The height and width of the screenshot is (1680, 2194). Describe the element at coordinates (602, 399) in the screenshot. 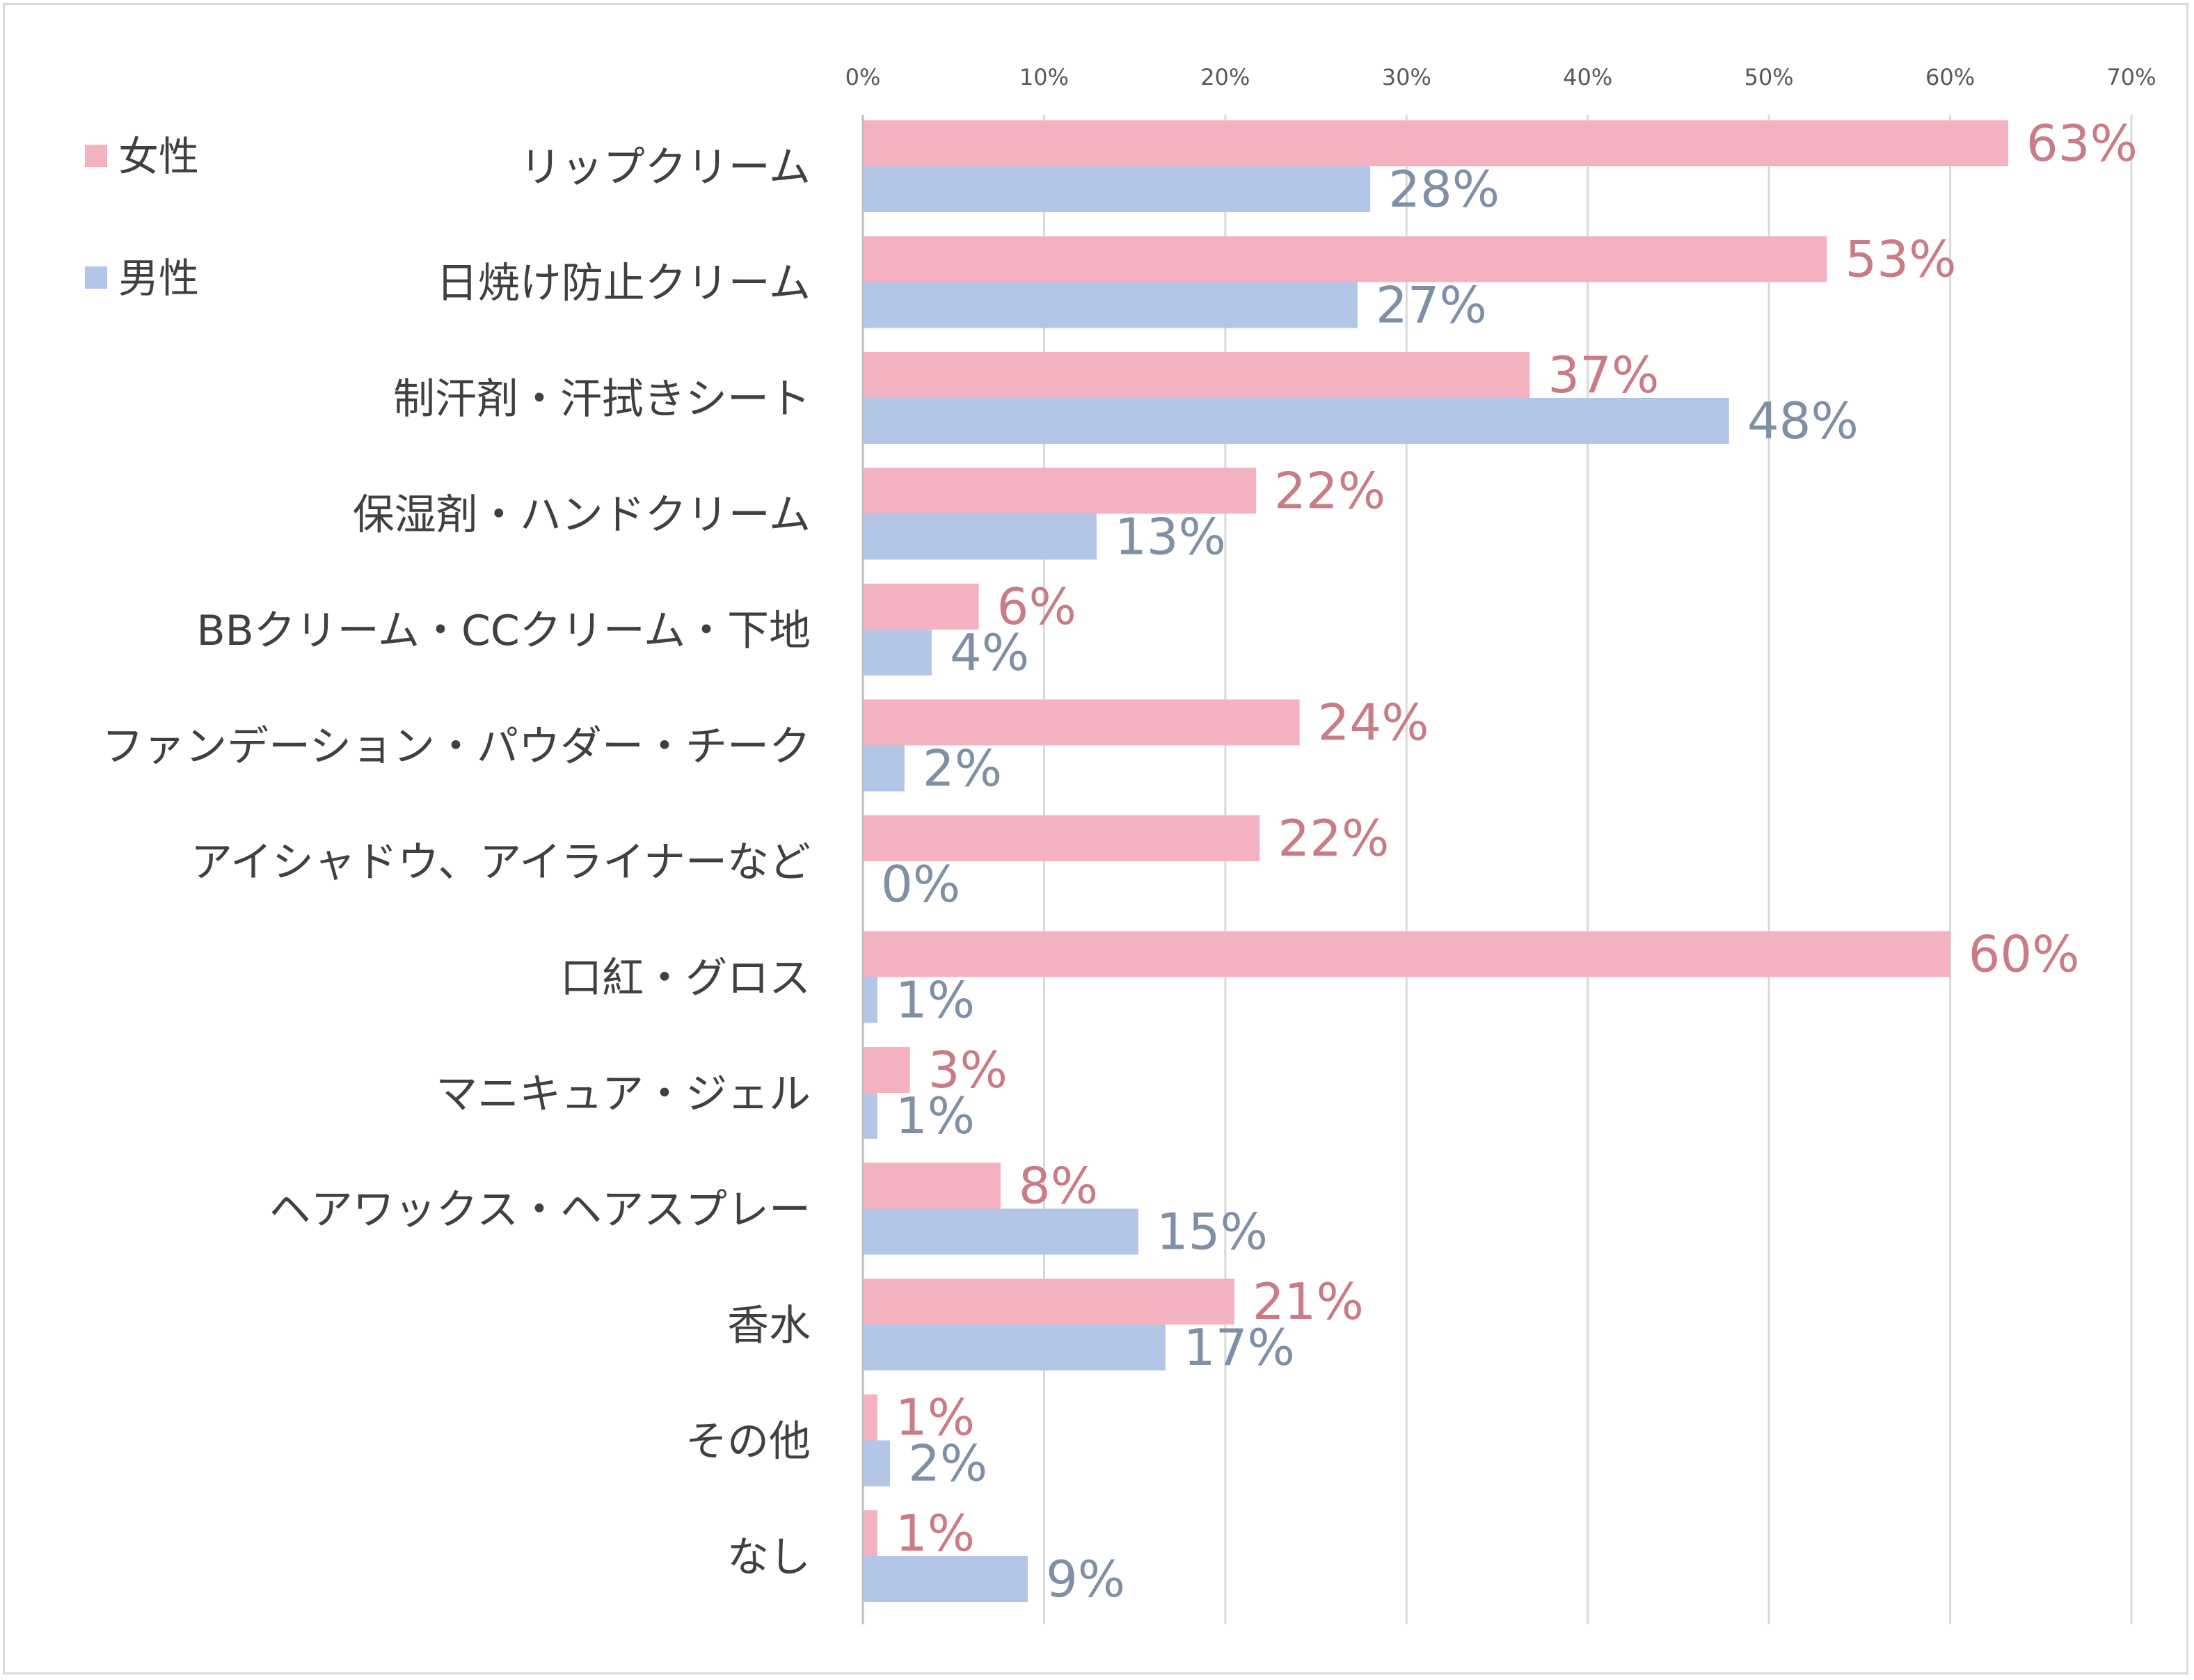

I see `category-label: 制汗剤・汗拭きシート` at that location.